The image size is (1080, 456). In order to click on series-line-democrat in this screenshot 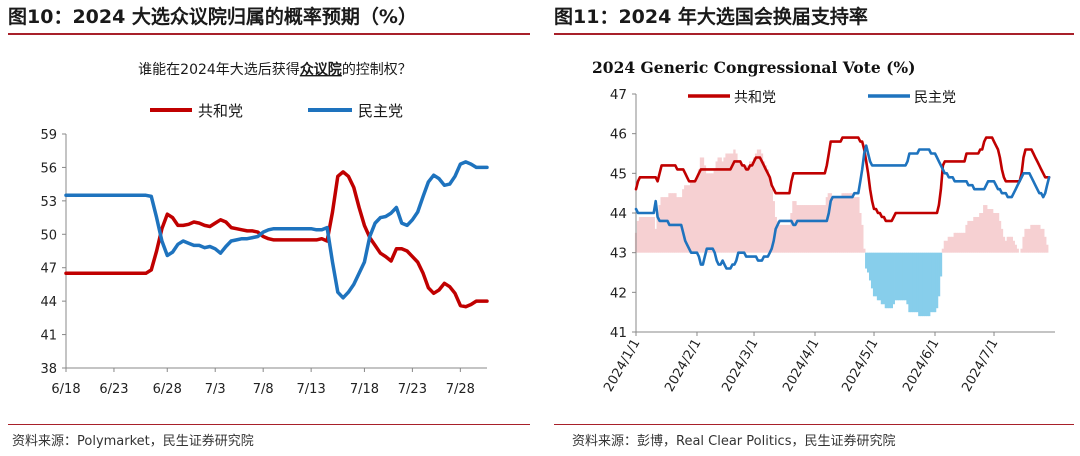, I will do `click(276, 230)`.